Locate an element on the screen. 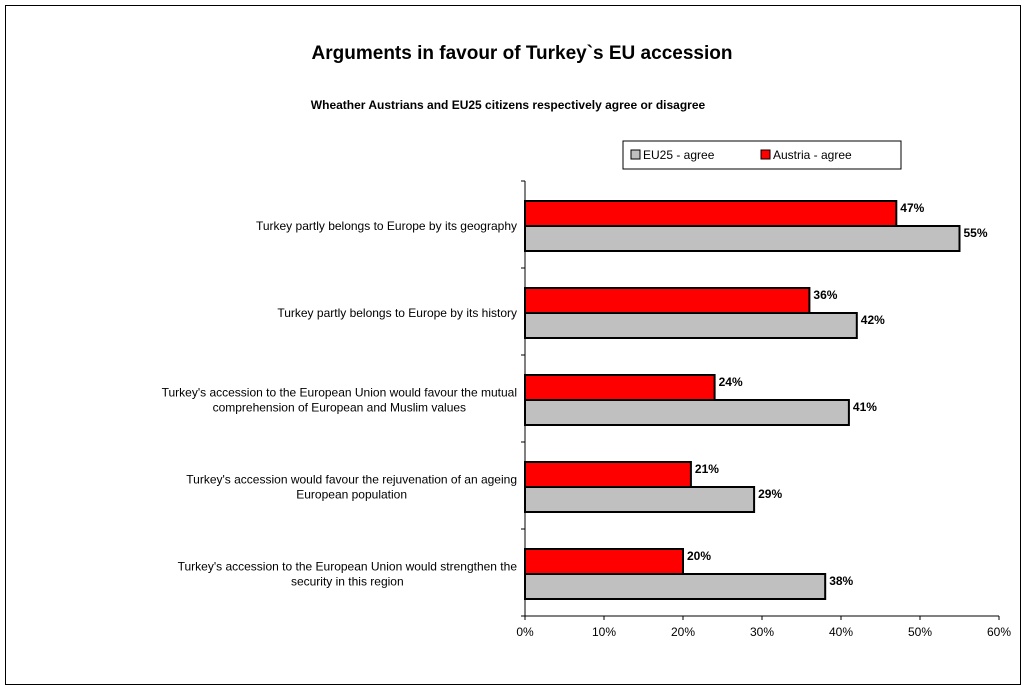  data-label-eu25: 55% is located at coordinates (976, 233).